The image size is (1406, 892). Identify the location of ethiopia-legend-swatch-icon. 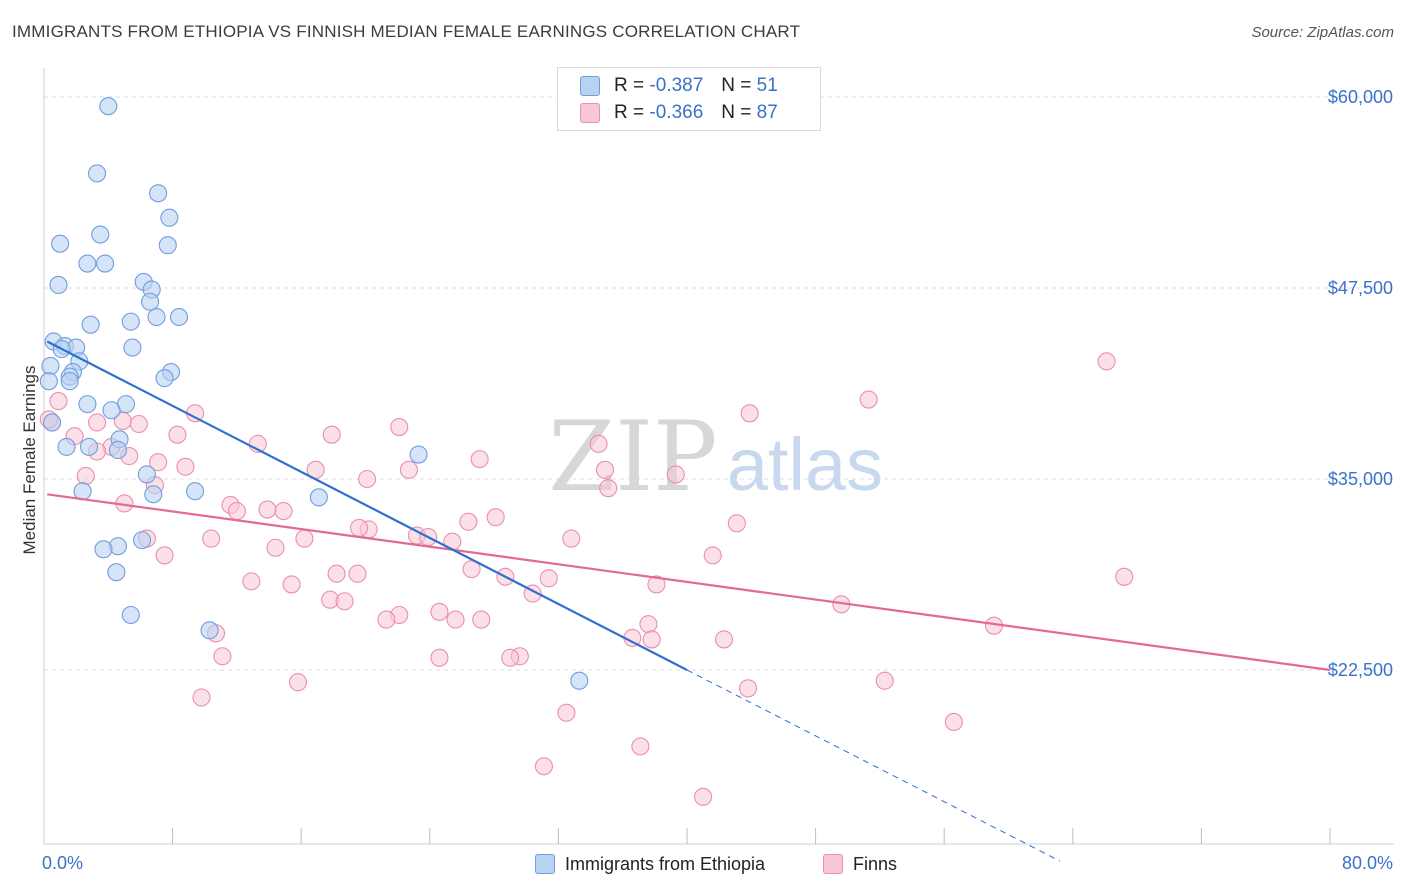
(545, 864).